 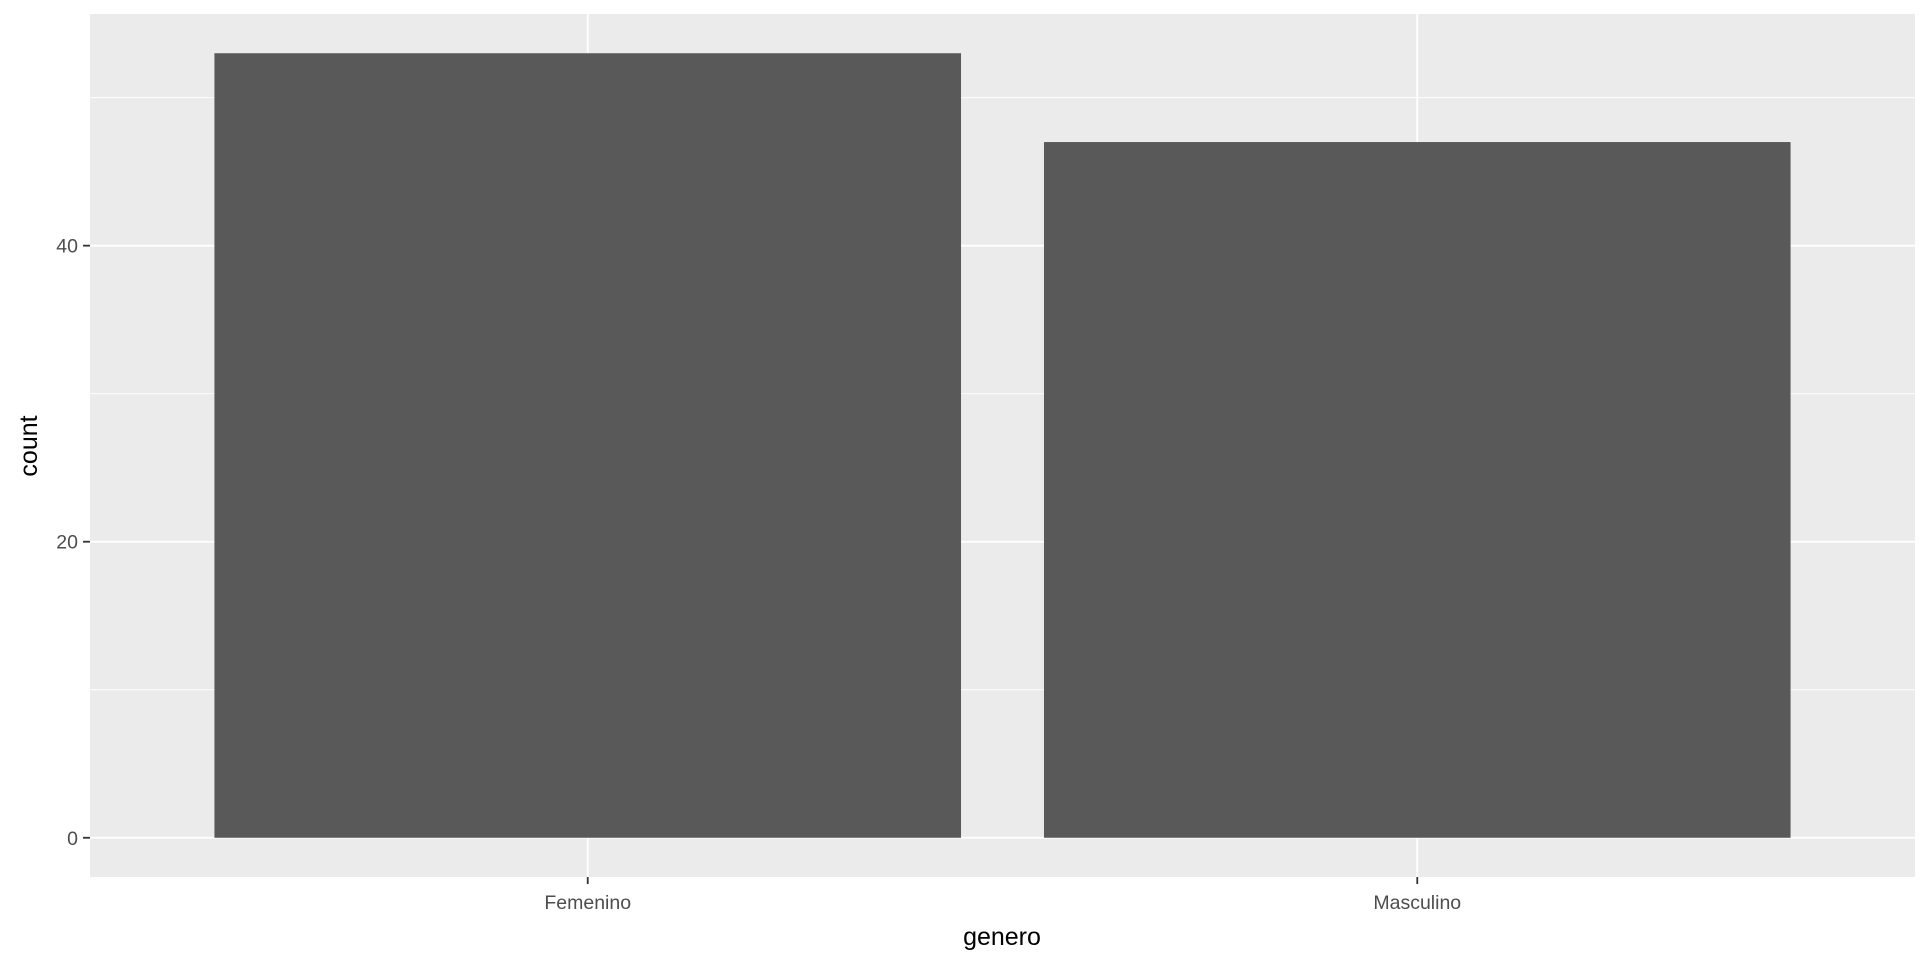 What do you see at coordinates (1417, 903) in the screenshot?
I see `x-tick-label: Masculino` at bounding box center [1417, 903].